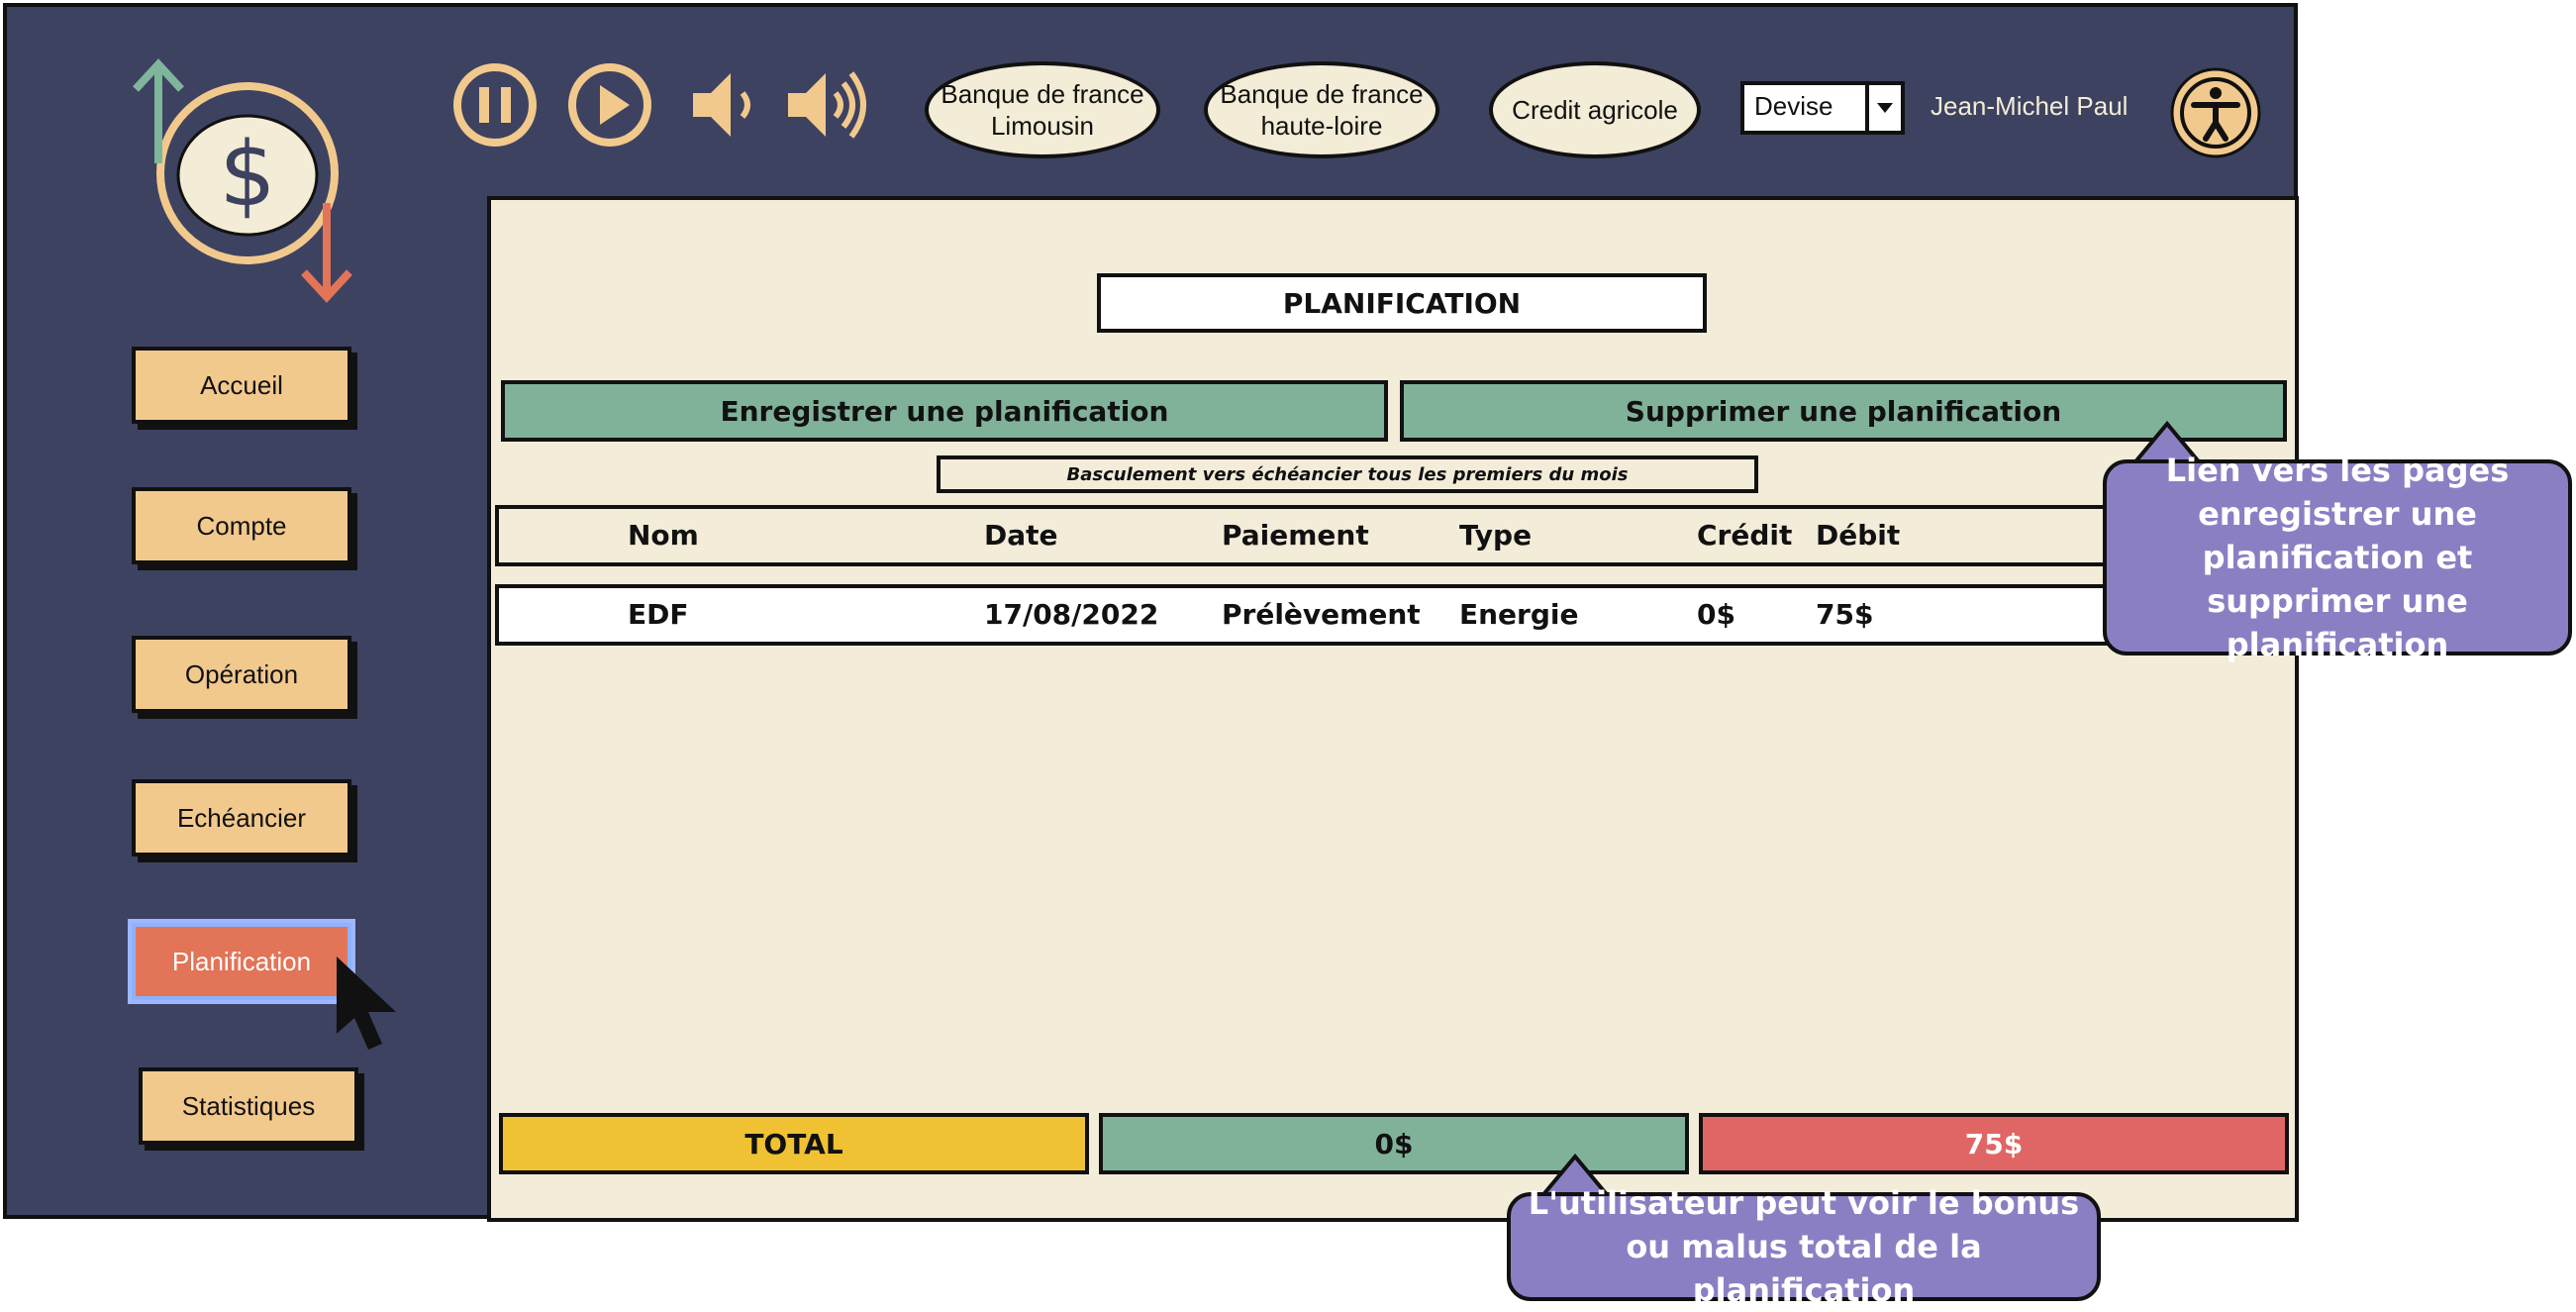 This screenshot has width=2576, height=1312. I want to click on bank-button-haute-loire: Banque de france haute-loire, so click(1321, 109).